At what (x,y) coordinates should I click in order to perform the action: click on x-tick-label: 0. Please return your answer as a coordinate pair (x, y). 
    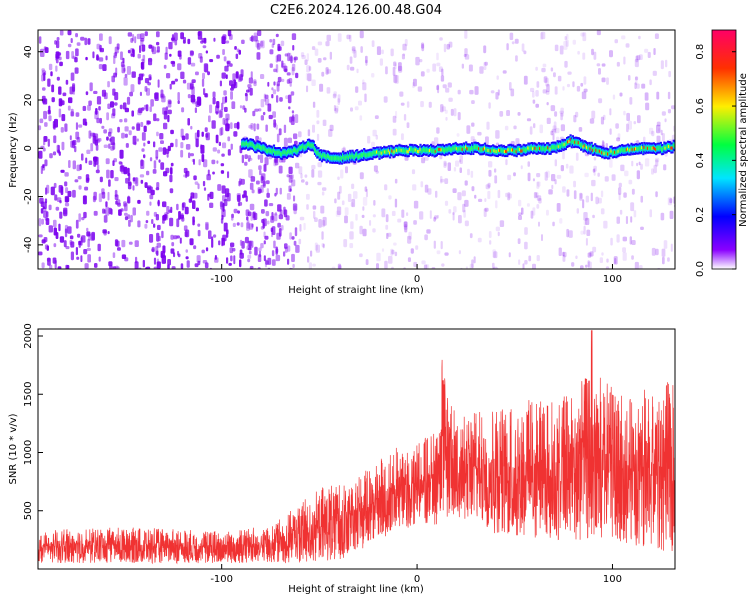
    Looking at the image, I should click on (417, 279).